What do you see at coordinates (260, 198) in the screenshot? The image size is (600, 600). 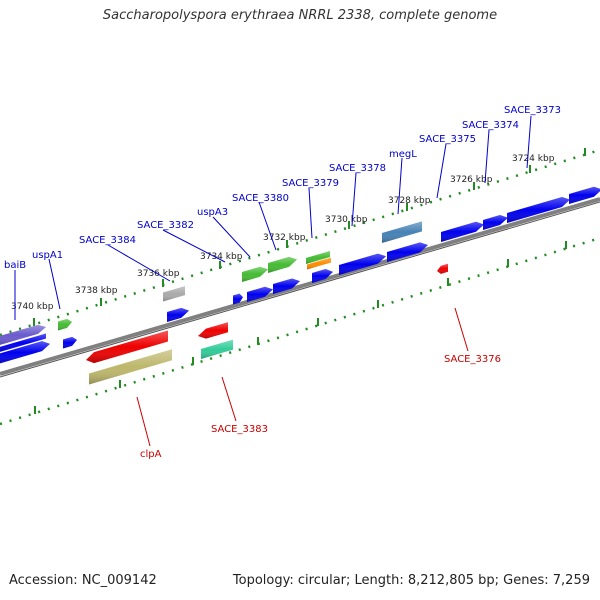 I see `gene-label-SACE_3380: SACE_3380` at bounding box center [260, 198].